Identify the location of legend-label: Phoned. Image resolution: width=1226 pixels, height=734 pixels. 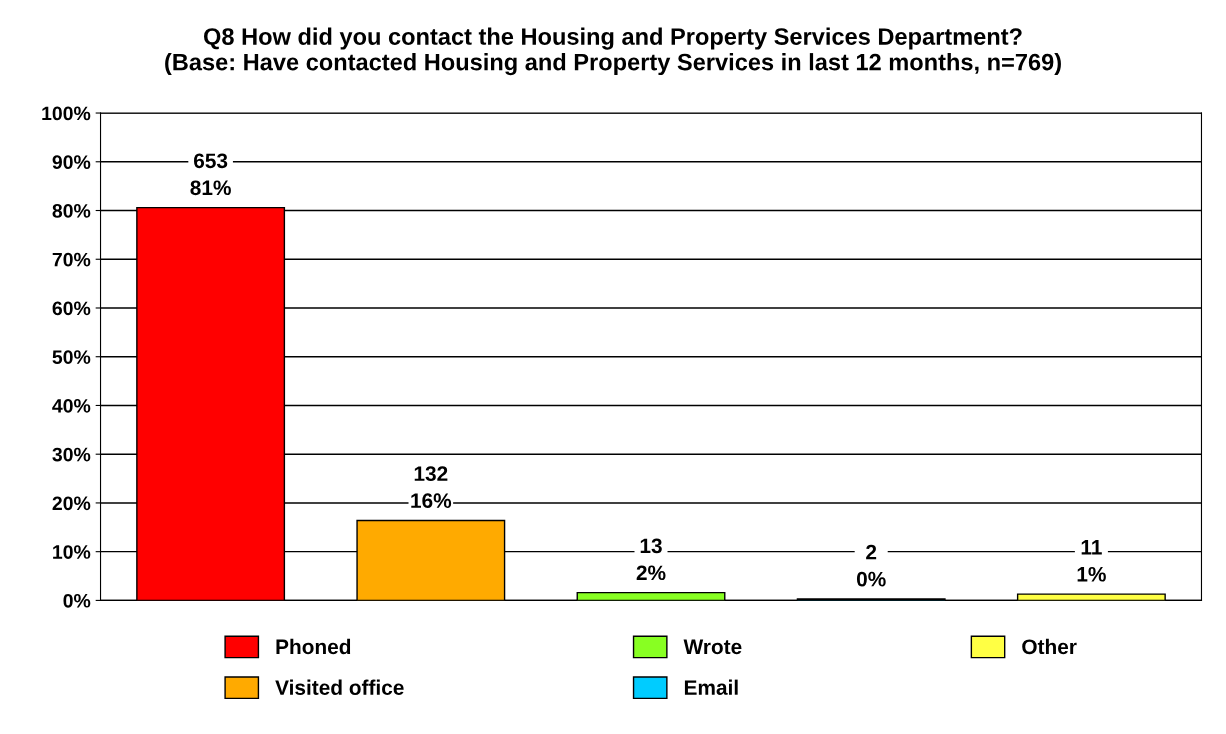
(313, 646).